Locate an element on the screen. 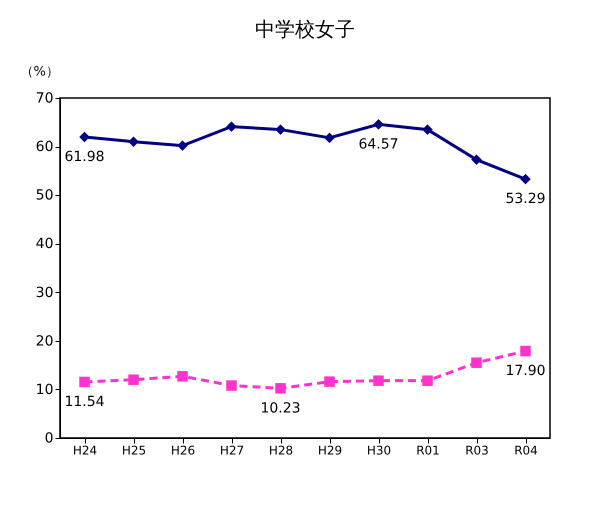 Image resolution: width=610 pixels, height=511 pixels. x-tick-label: H28 is located at coordinates (281, 451).